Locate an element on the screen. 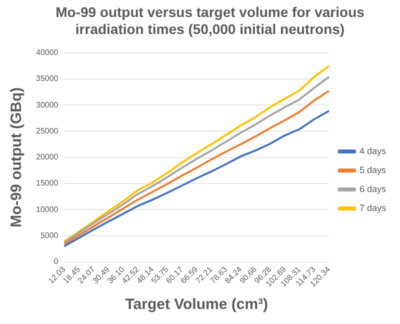 This screenshot has width=400, height=324. y-tick-label: 25000 is located at coordinates (47, 131).